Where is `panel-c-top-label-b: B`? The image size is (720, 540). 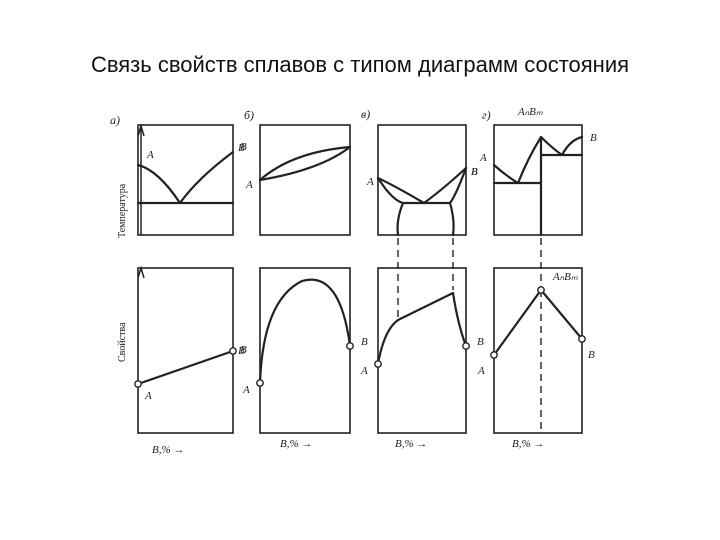 panel-c-top-label-b: B is located at coordinates (474, 172).